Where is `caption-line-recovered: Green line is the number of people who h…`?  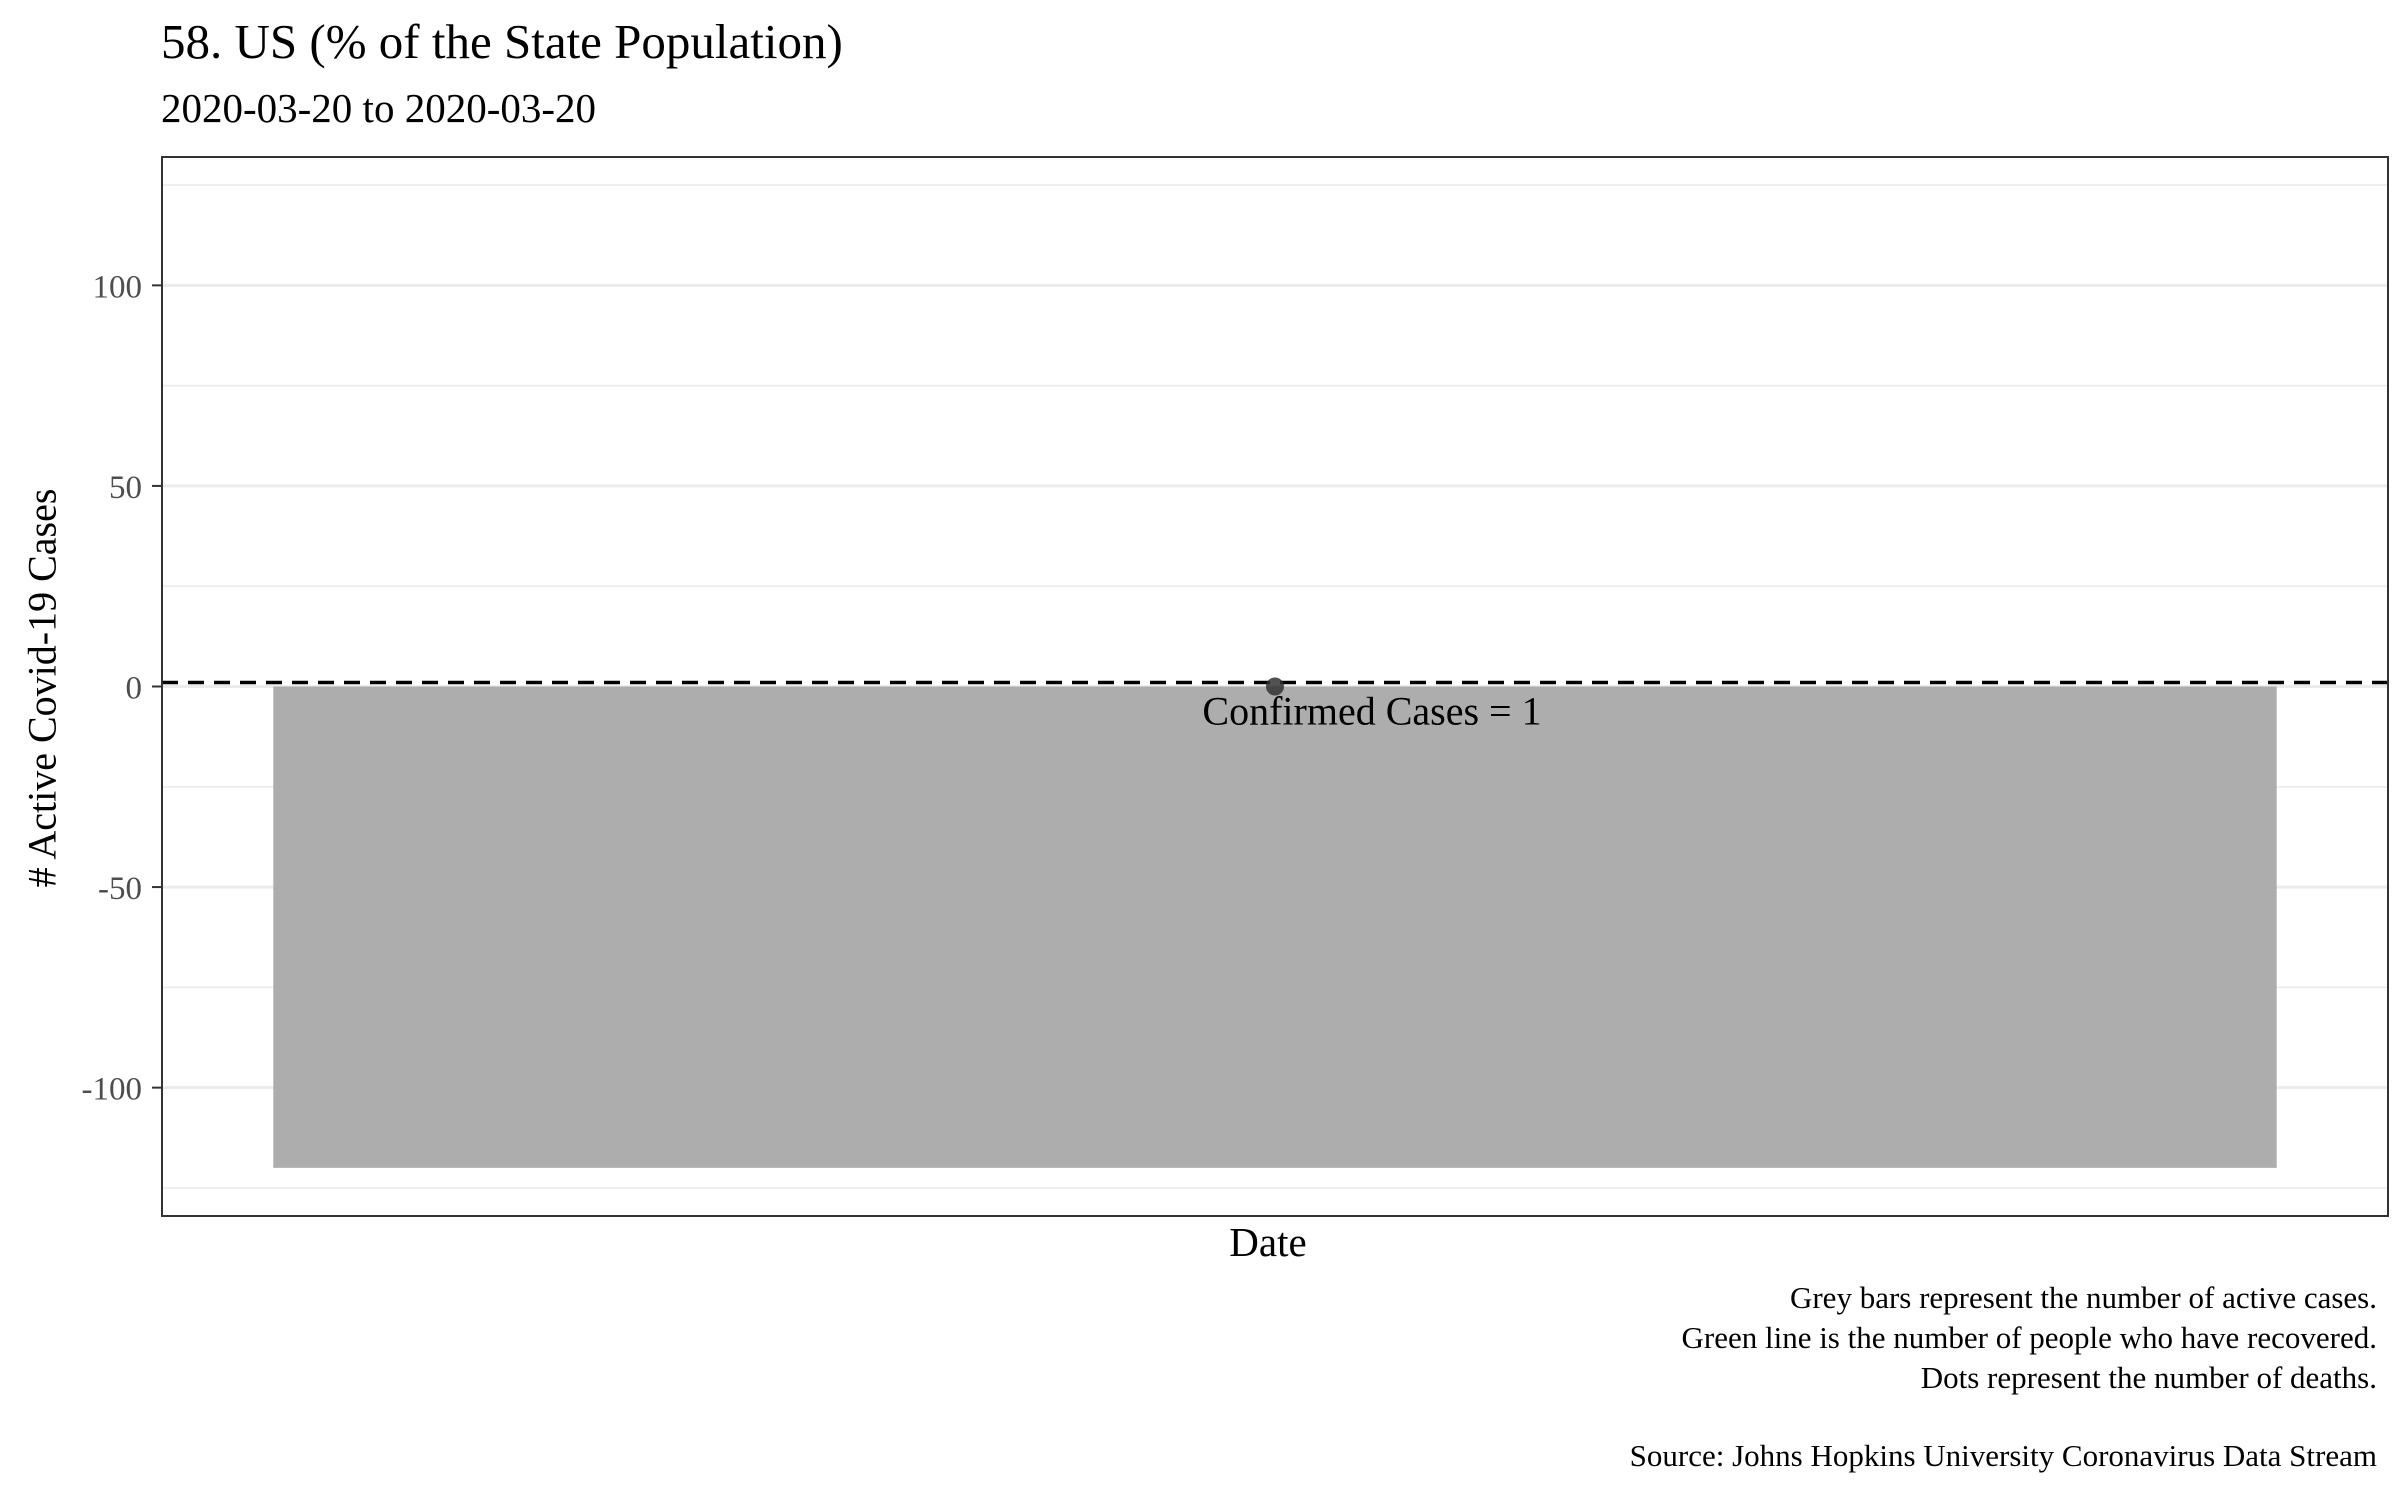
caption-line-recovered: Green line is the number of people who h… is located at coordinates (2029, 1337).